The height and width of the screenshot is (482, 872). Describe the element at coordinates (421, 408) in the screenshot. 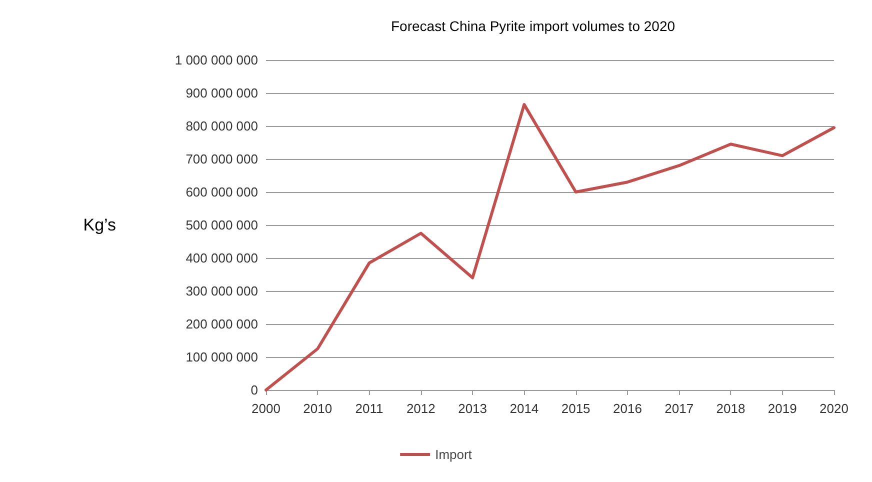

I see `x-tick-label: 2012` at that location.